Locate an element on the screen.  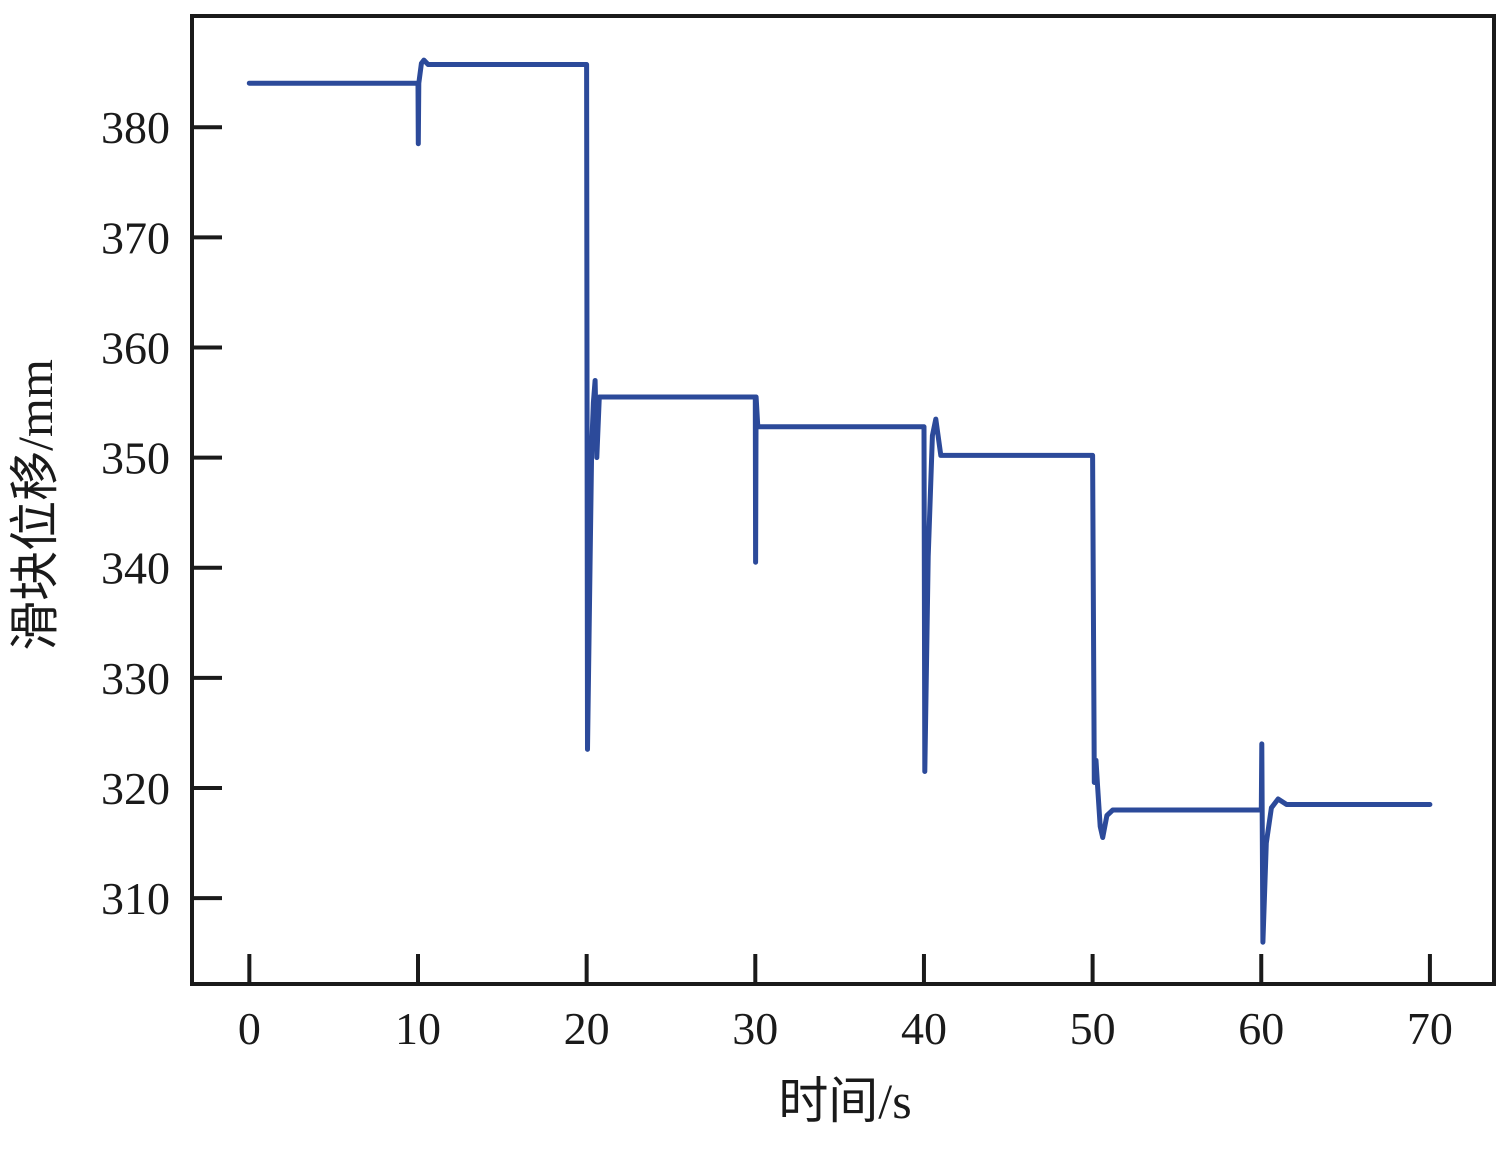
y-axis-ticks: 310 320 330 340 350 360 370 380 is located at coordinates (161, 513).